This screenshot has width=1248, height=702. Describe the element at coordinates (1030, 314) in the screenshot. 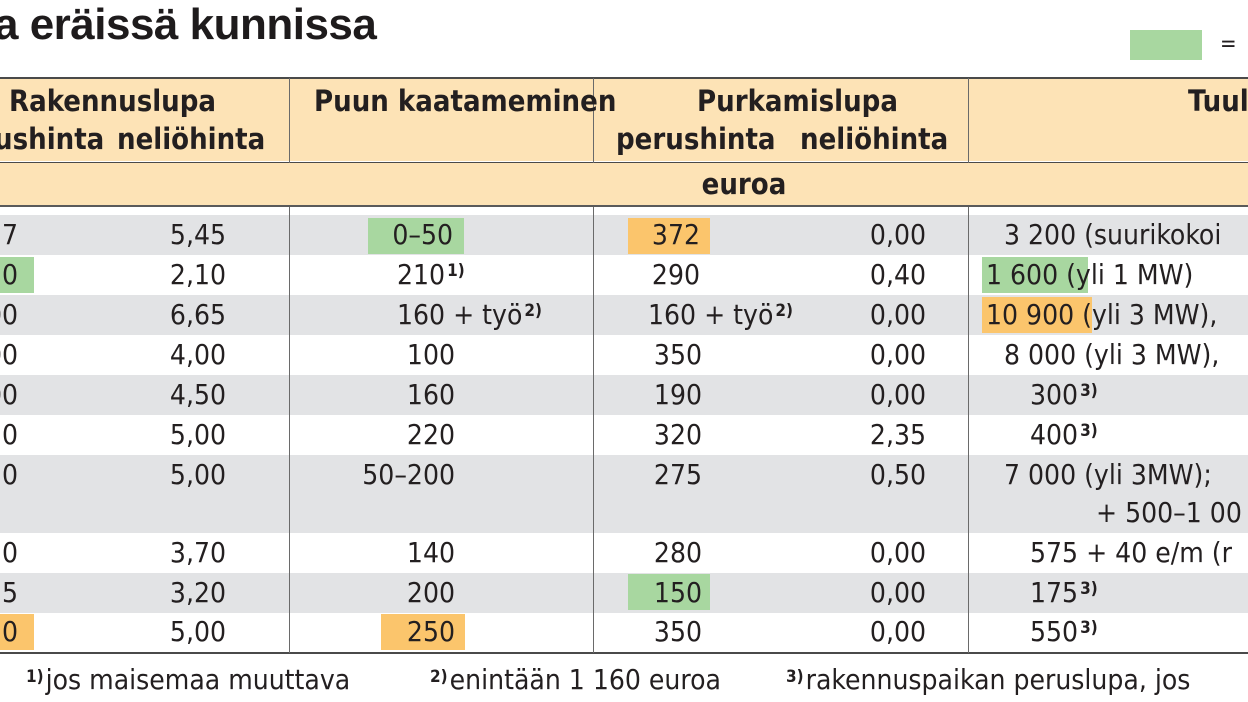

I see `tuul-number: 10 900` at that location.